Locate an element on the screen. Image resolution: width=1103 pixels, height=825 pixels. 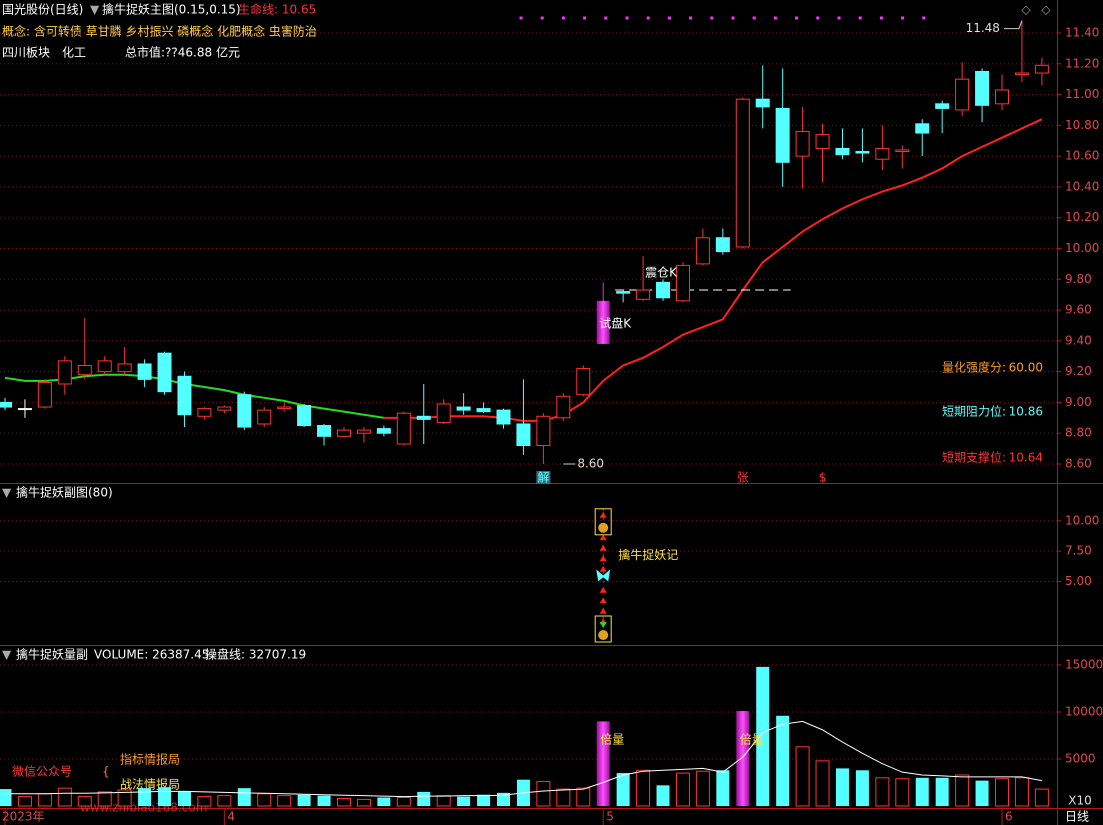
y-tick-label: 7.50 is located at coordinates (1078, 551).